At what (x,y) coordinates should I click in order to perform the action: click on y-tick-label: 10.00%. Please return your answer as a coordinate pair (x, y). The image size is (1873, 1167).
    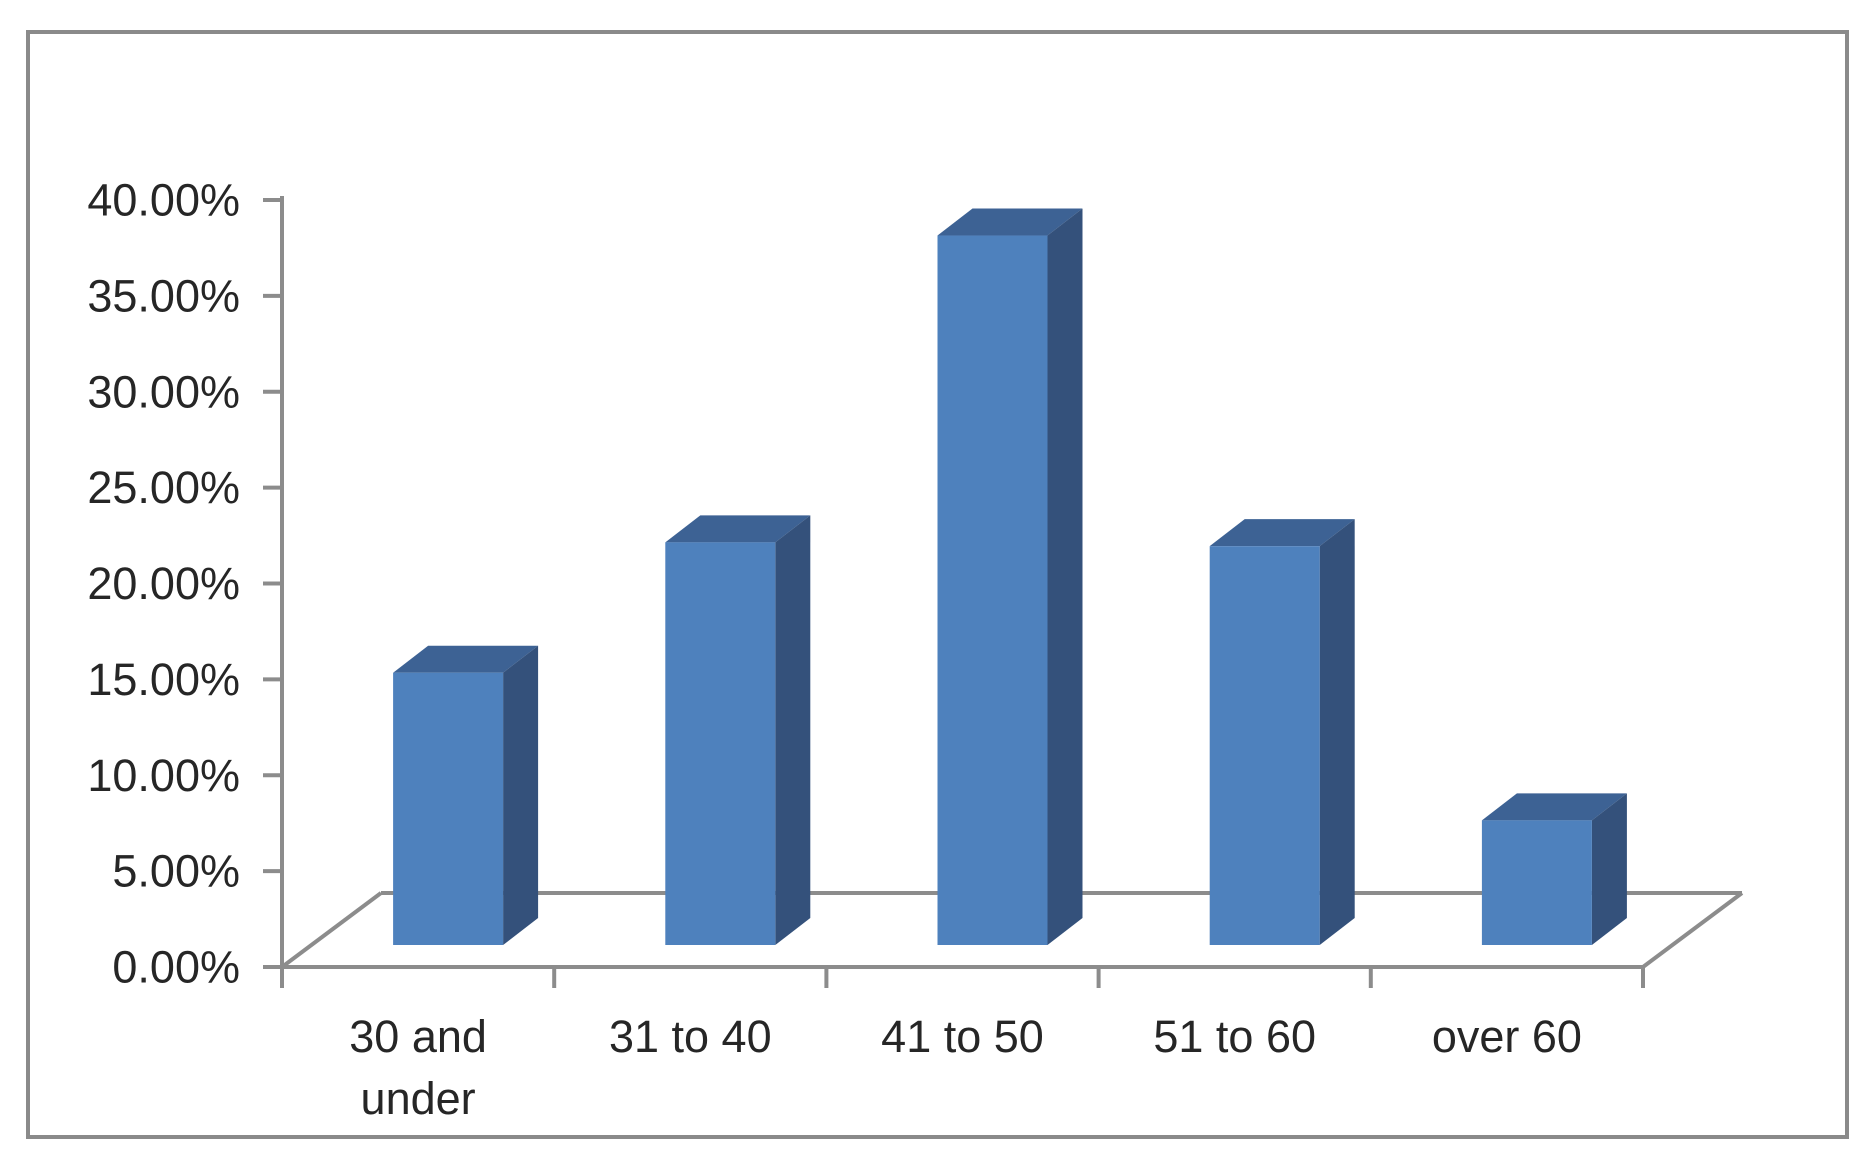
    Looking at the image, I should click on (163, 775).